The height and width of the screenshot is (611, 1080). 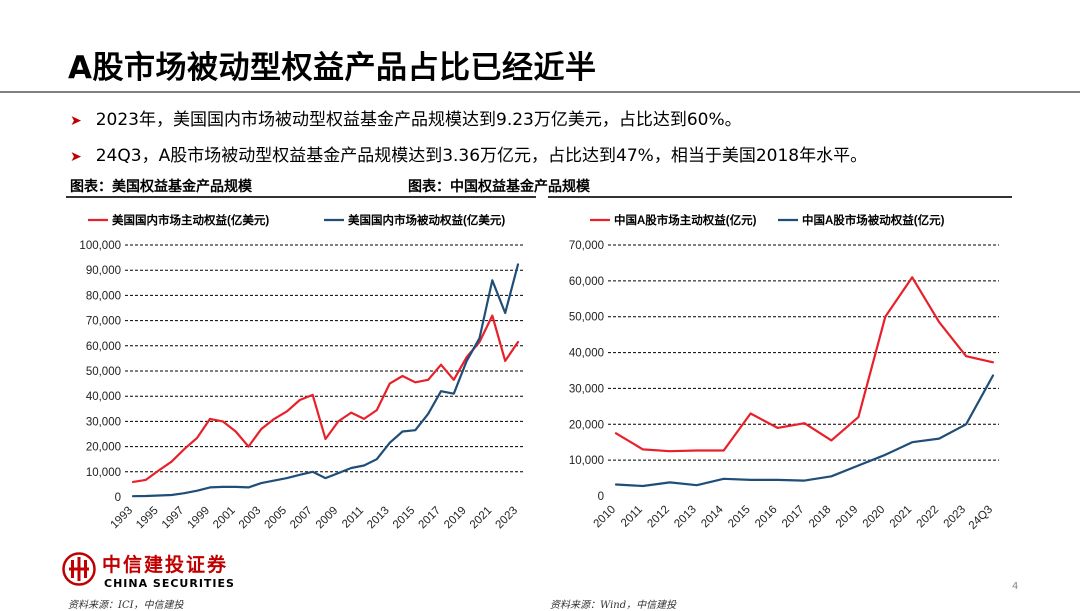 I want to click on cn-chart-y-tick-label: 70,000, so click(x=586, y=246).